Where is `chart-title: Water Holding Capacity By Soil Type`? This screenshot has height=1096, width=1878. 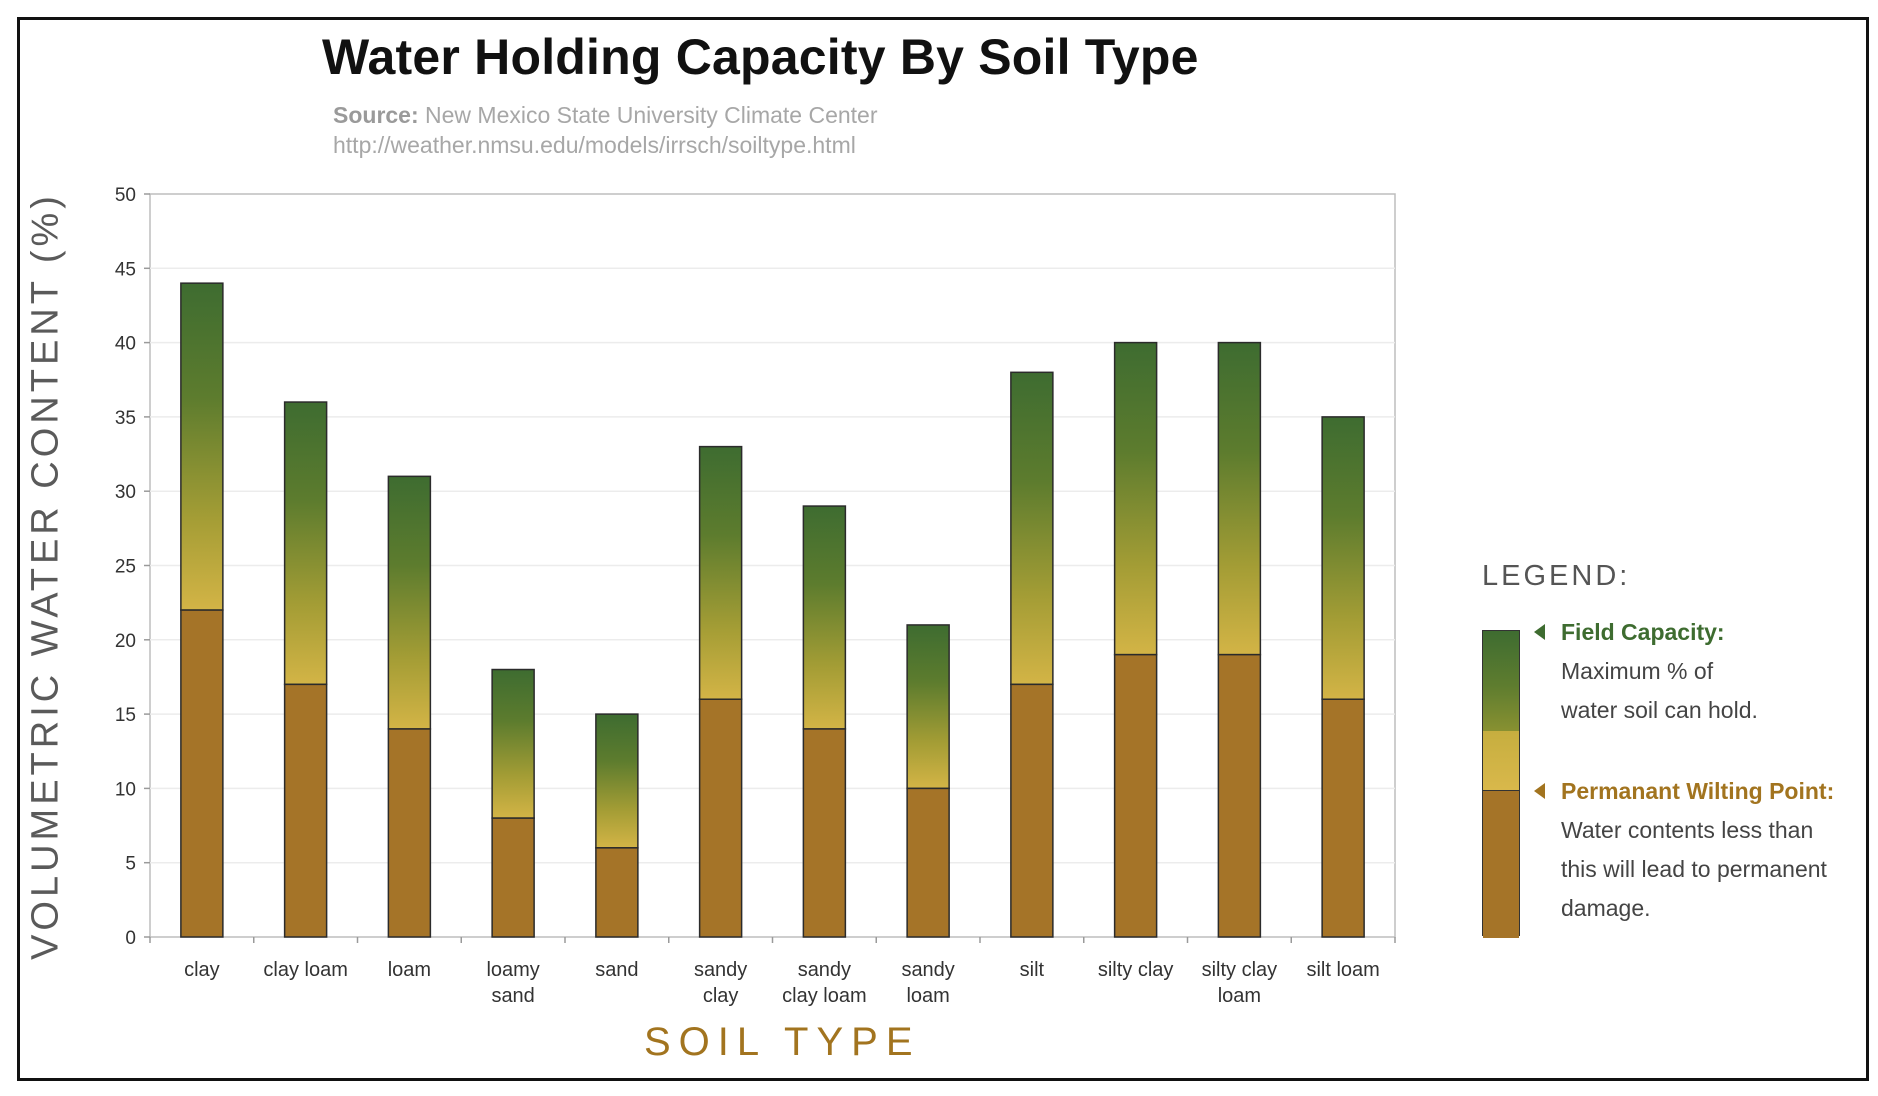 chart-title: Water Holding Capacity By Soil Type is located at coordinates (760, 57).